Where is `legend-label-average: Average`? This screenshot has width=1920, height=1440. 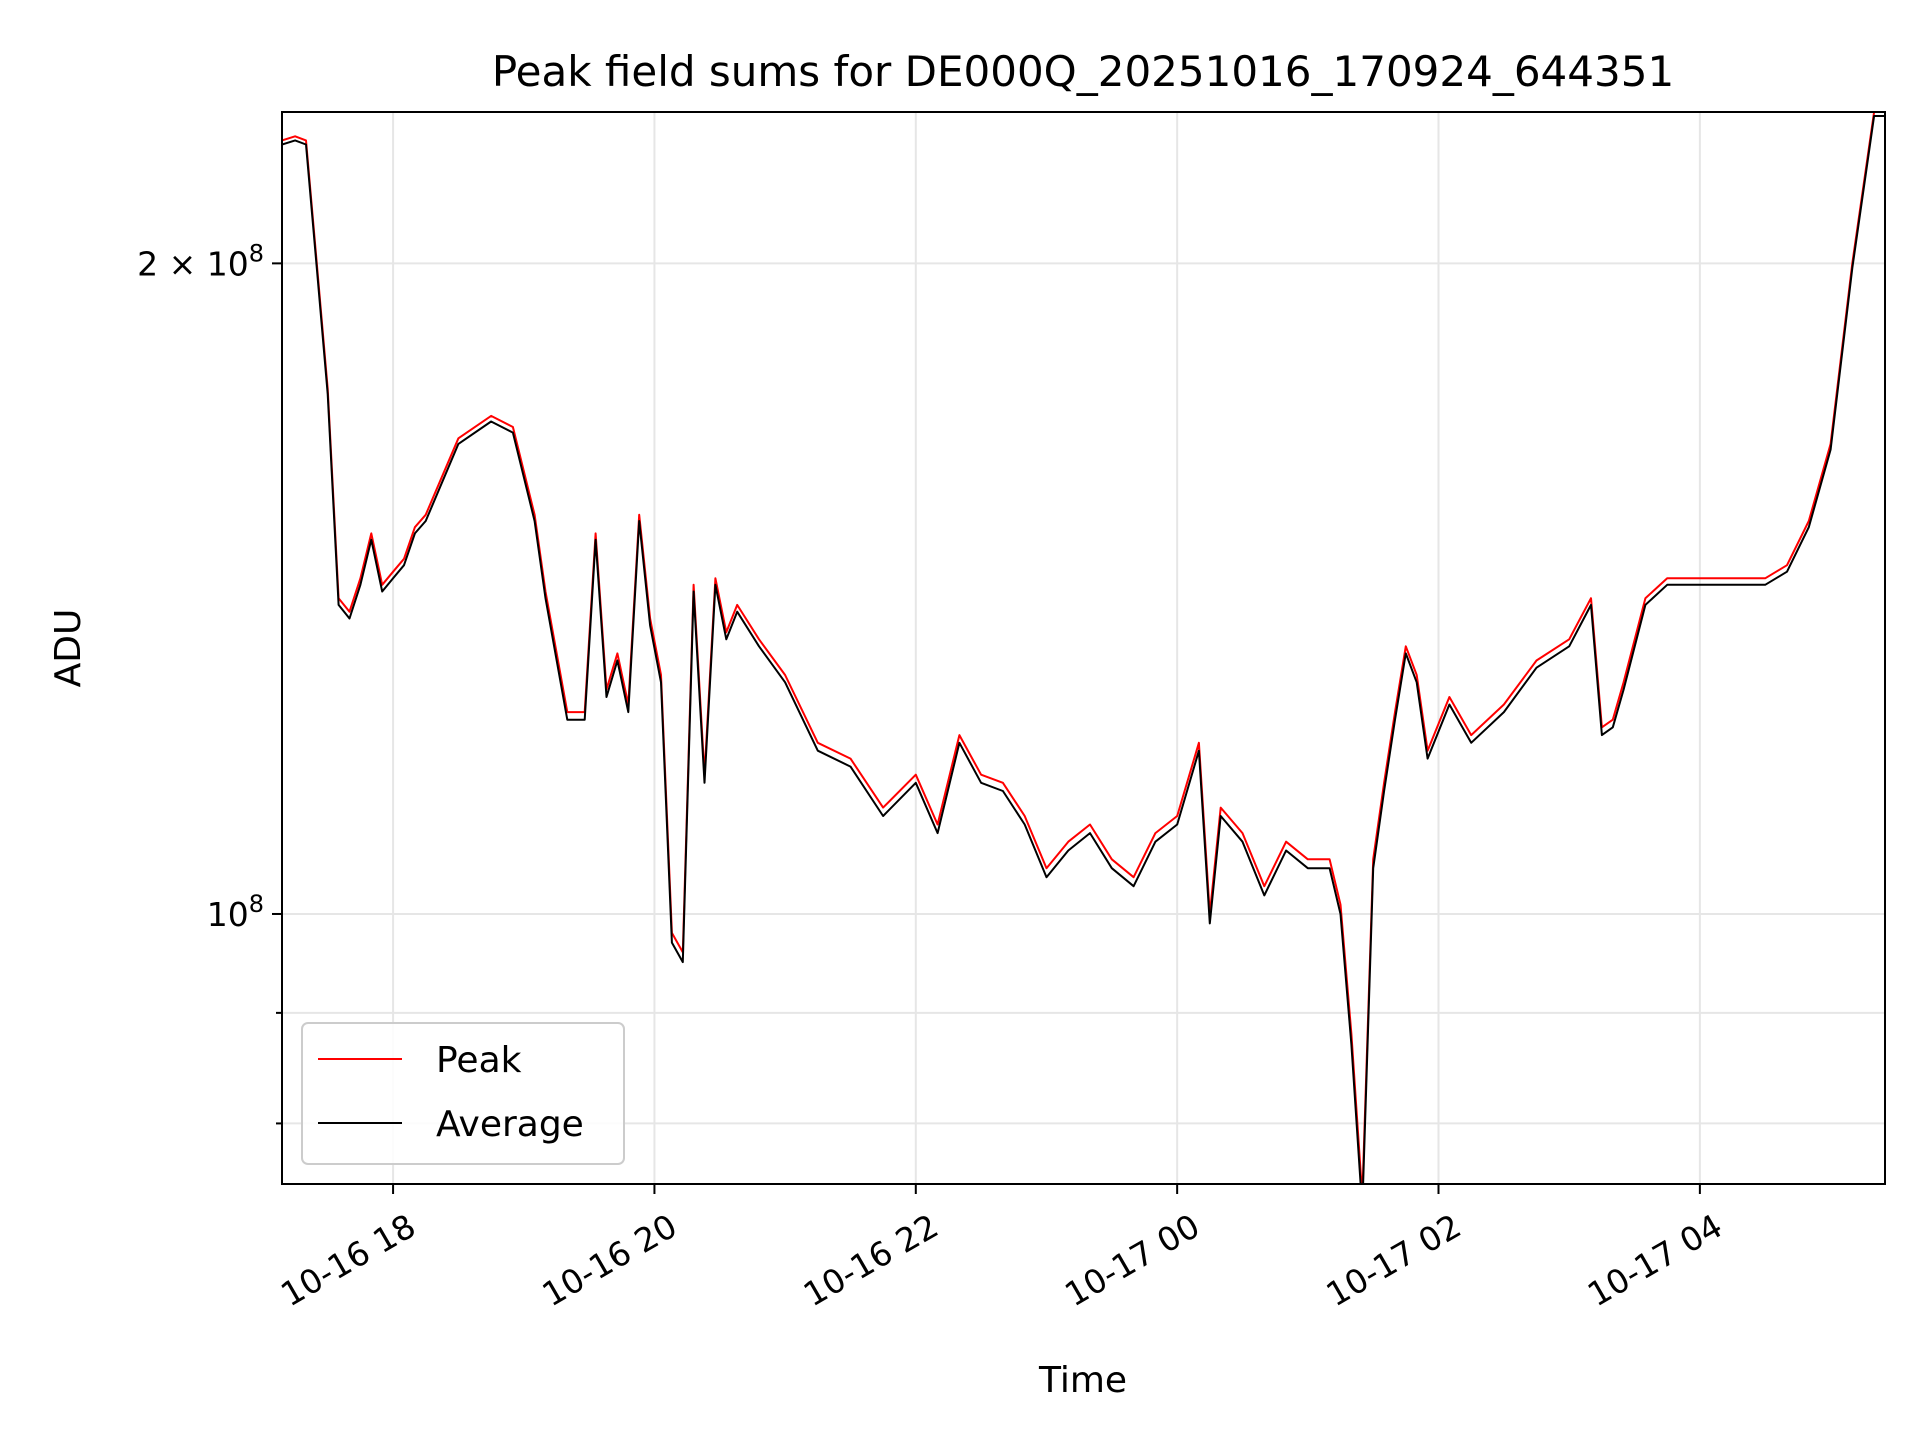 legend-label-average: Average is located at coordinates (510, 1124).